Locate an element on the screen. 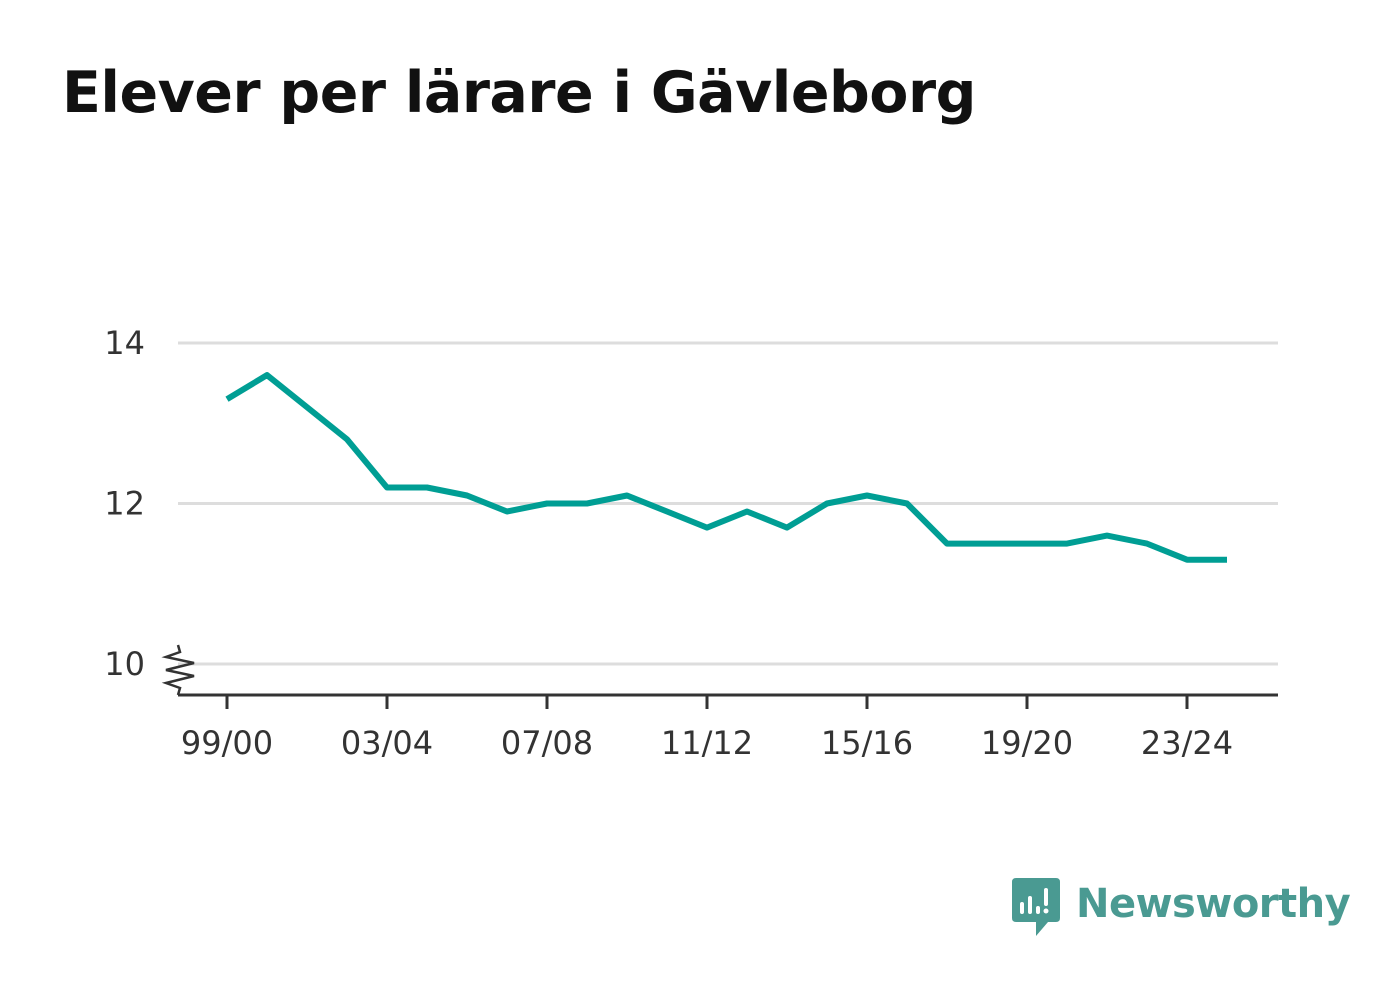 The width and height of the screenshot is (1382, 999). y-tick-label-10: 10 is located at coordinates (124, 664).